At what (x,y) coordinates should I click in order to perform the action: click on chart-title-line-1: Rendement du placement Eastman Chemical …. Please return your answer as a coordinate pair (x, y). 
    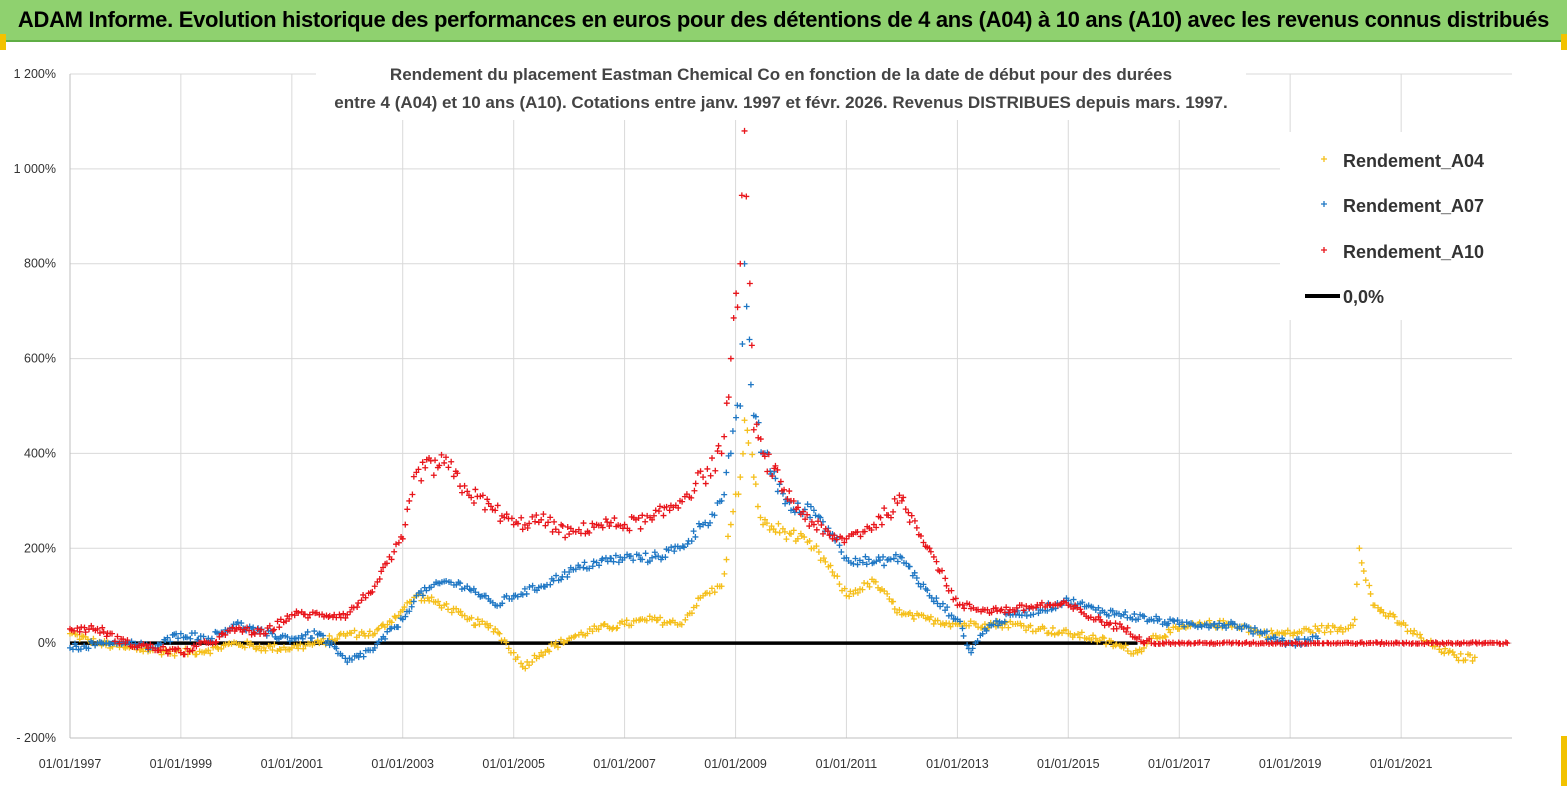
    Looking at the image, I should click on (781, 74).